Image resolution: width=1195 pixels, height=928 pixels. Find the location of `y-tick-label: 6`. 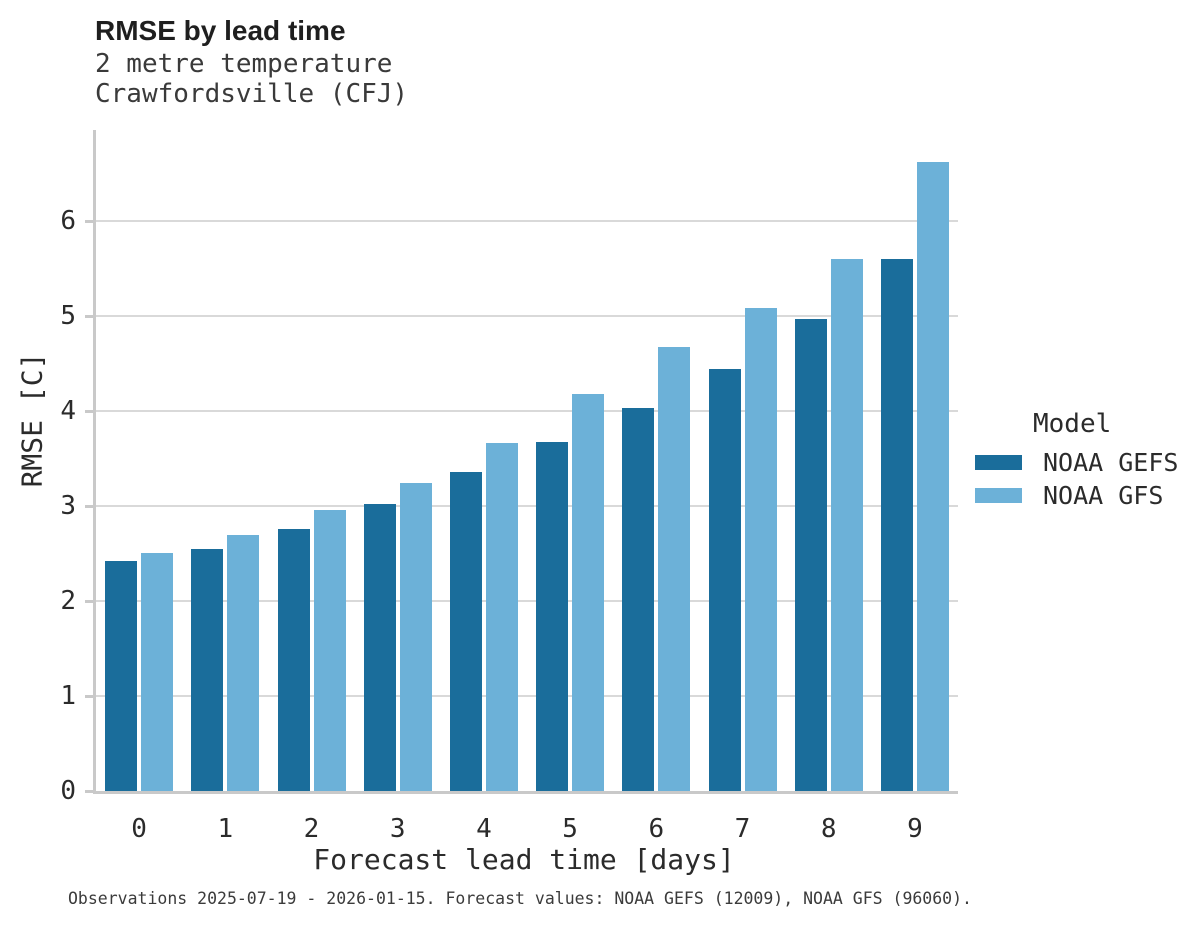

y-tick-label: 6 is located at coordinates (68, 221).